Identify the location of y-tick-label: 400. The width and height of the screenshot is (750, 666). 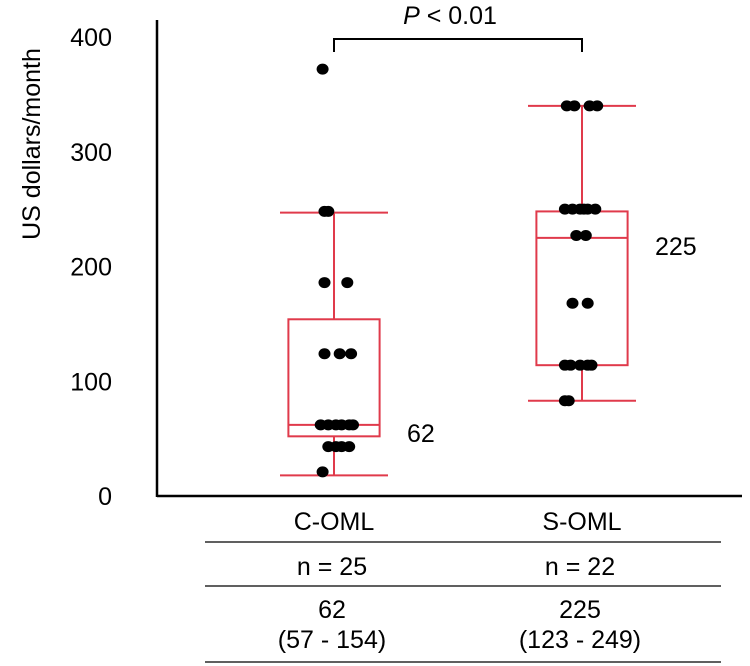
(91, 38).